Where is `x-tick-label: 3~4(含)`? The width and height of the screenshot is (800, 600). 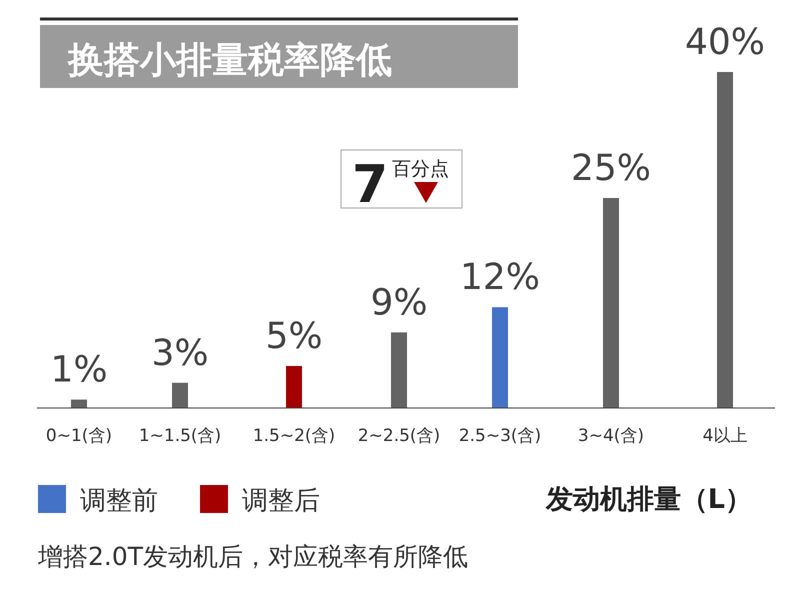 x-tick-label: 3~4(含) is located at coordinates (611, 436).